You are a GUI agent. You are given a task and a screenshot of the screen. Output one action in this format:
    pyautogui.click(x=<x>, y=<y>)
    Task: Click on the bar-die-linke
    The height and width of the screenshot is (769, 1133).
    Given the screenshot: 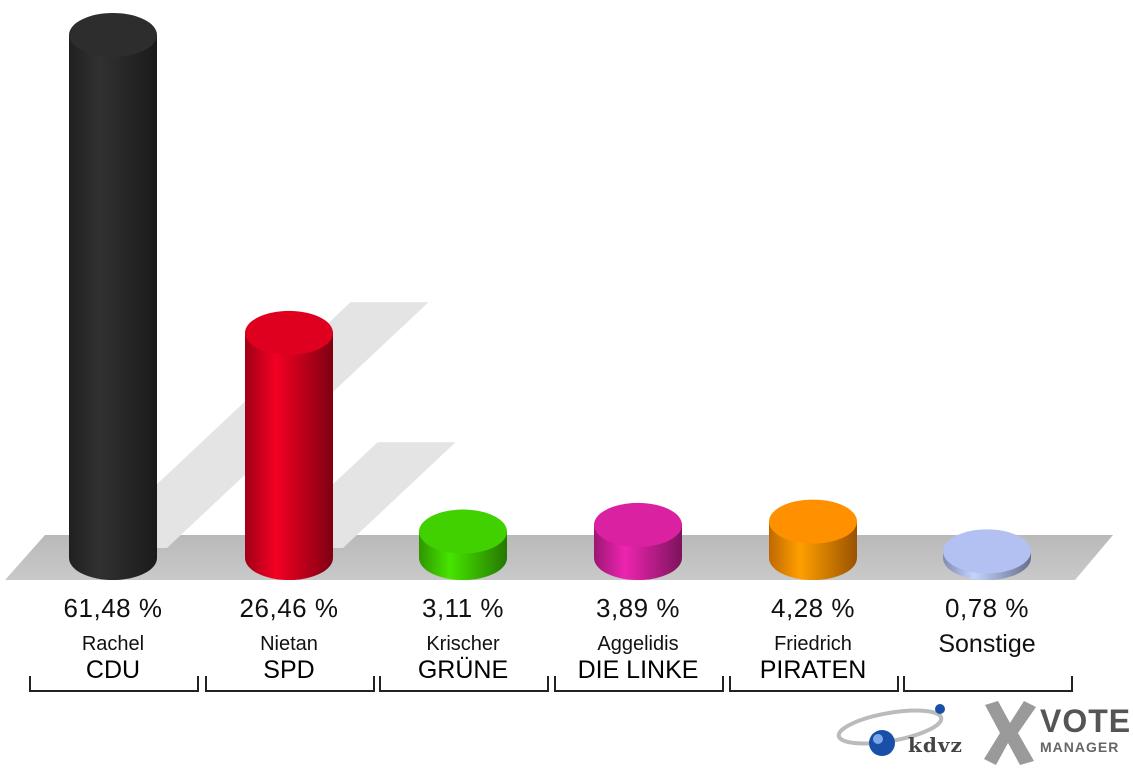 What is the action you would take?
    pyautogui.click(x=638, y=541)
    